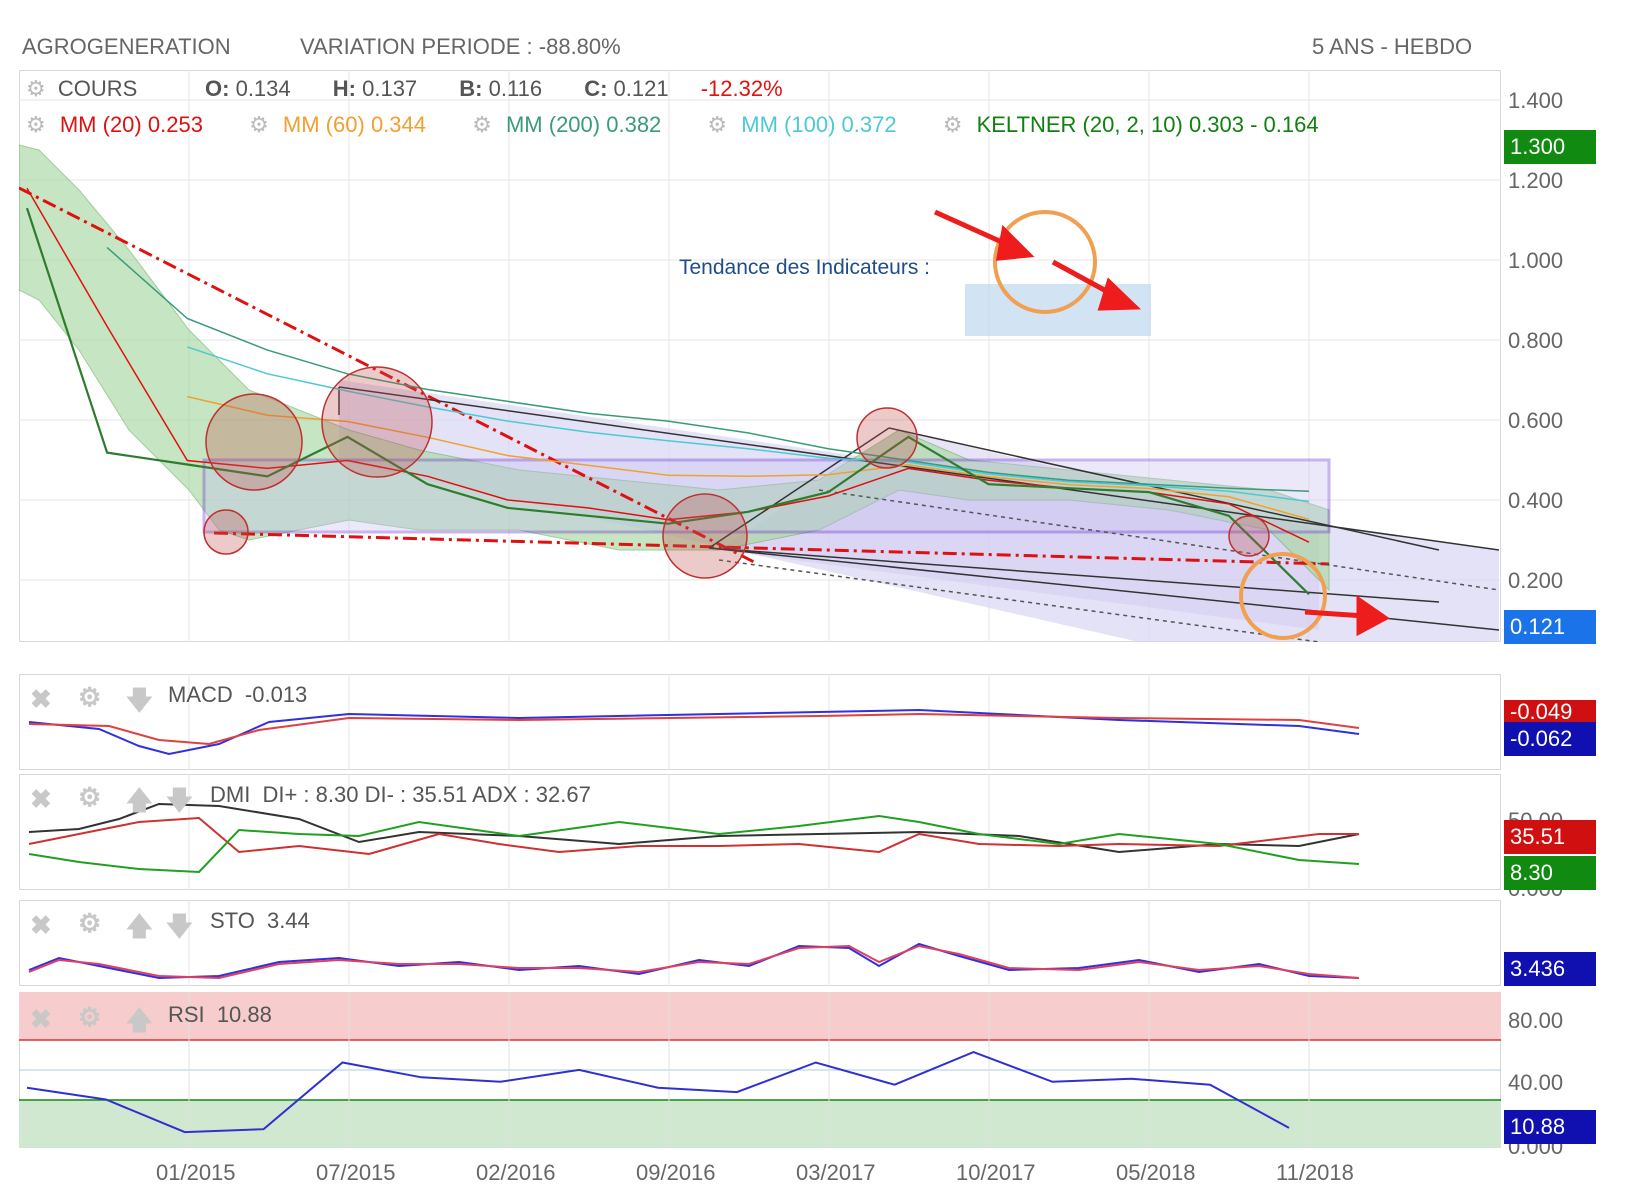 The width and height of the screenshot is (1626, 1198). I want to click on price-tick: 1.200, so click(1536, 180).